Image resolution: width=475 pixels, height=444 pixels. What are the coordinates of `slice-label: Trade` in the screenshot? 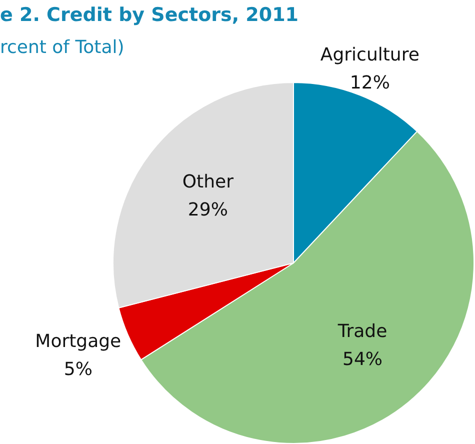 It's located at (362, 331).